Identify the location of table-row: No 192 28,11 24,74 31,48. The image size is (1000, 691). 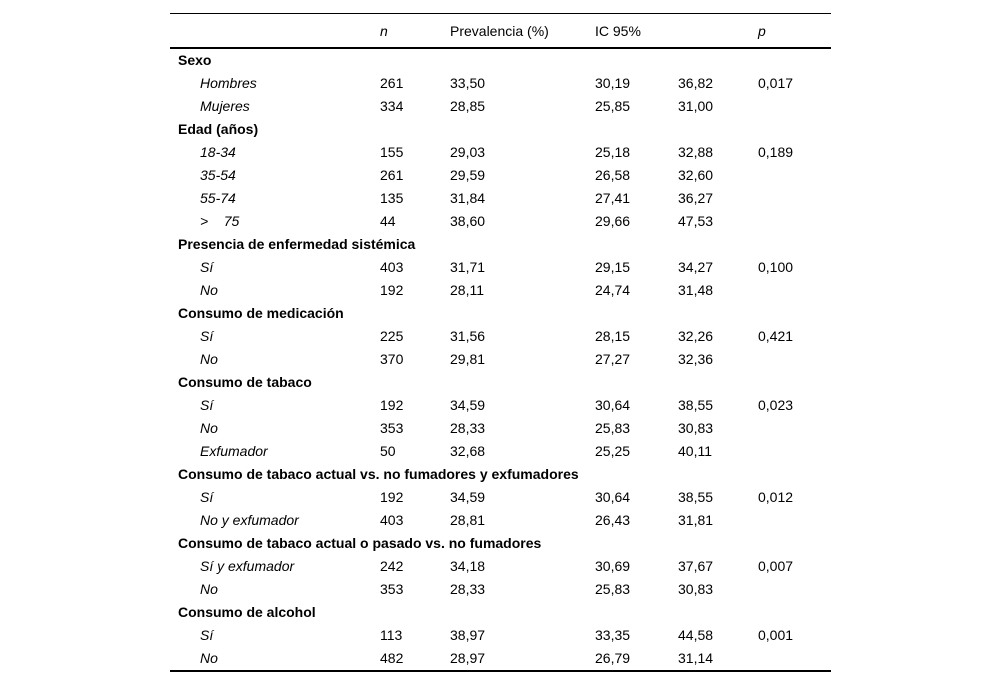
(500, 290).